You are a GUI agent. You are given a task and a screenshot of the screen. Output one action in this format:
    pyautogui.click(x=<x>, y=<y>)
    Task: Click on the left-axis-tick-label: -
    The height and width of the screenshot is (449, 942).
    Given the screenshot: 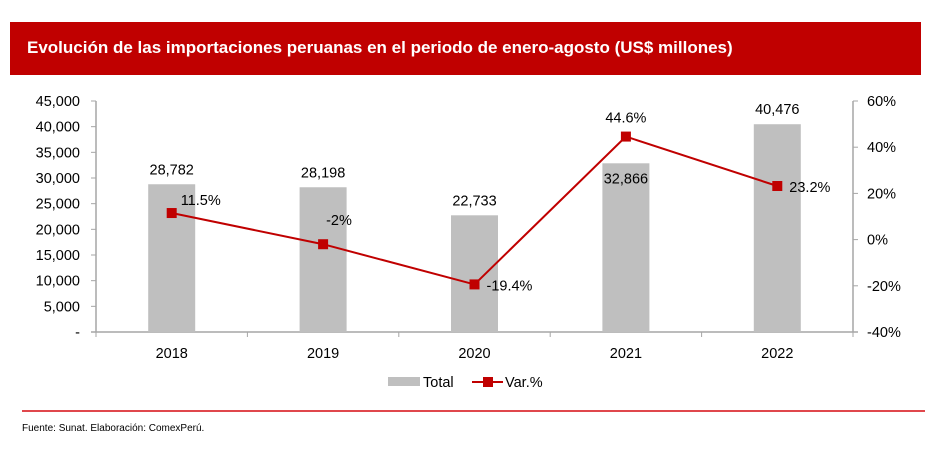 What is the action you would take?
    pyautogui.click(x=77, y=333)
    